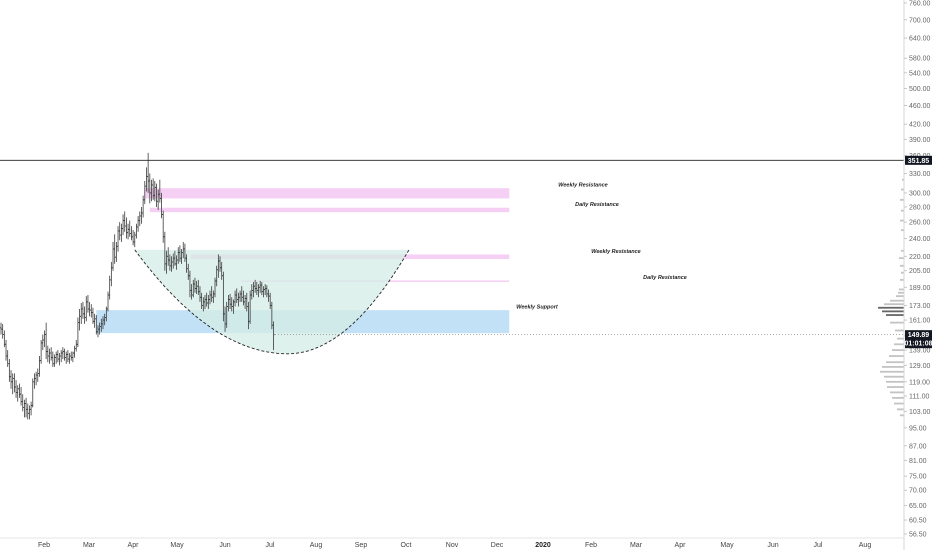 This screenshot has width=932, height=550. I want to click on y-tick-label: 260.00, so click(920, 223).